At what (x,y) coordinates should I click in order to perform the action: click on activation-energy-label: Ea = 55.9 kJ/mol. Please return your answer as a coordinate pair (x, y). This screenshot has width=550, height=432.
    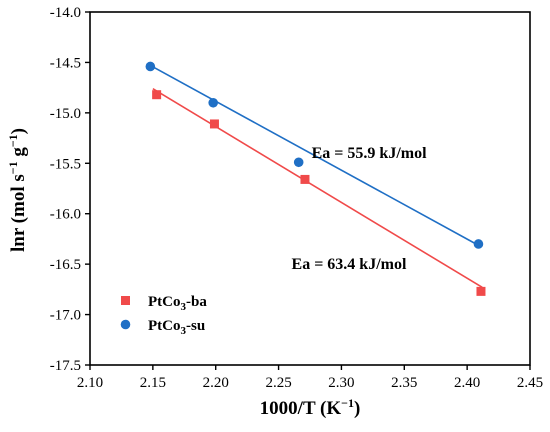
    Looking at the image, I should click on (369, 153).